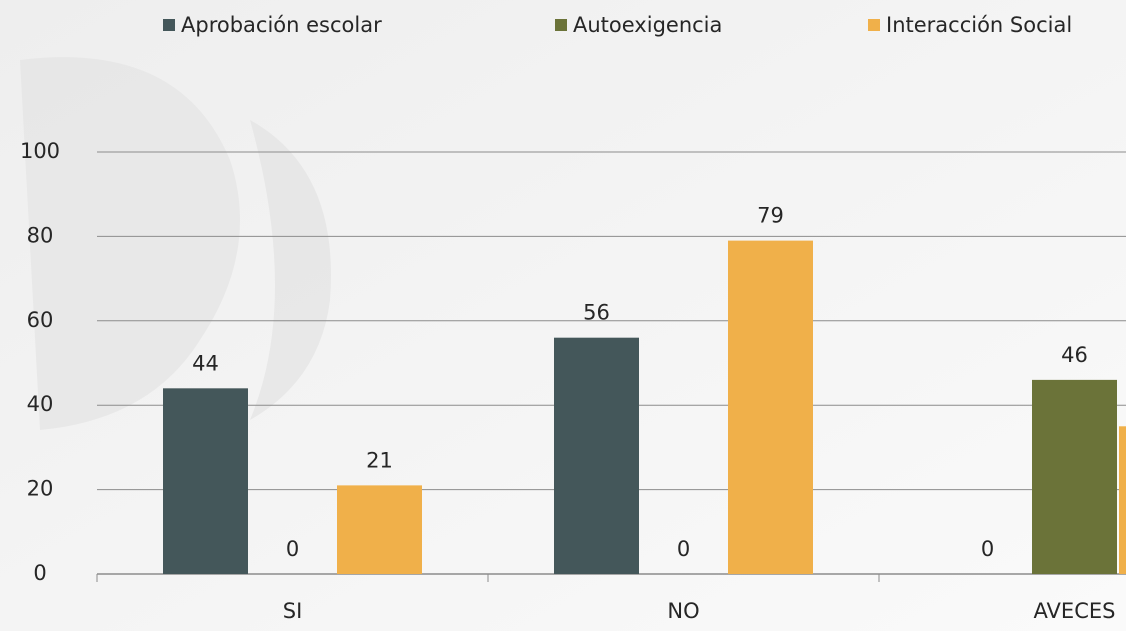 The height and width of the screenshot is (631, 1126). What do you see at coordinates (1075, 611) in the screenshot?
I see `x-tick-label: AVECES` at bounding box center [1075, 611].